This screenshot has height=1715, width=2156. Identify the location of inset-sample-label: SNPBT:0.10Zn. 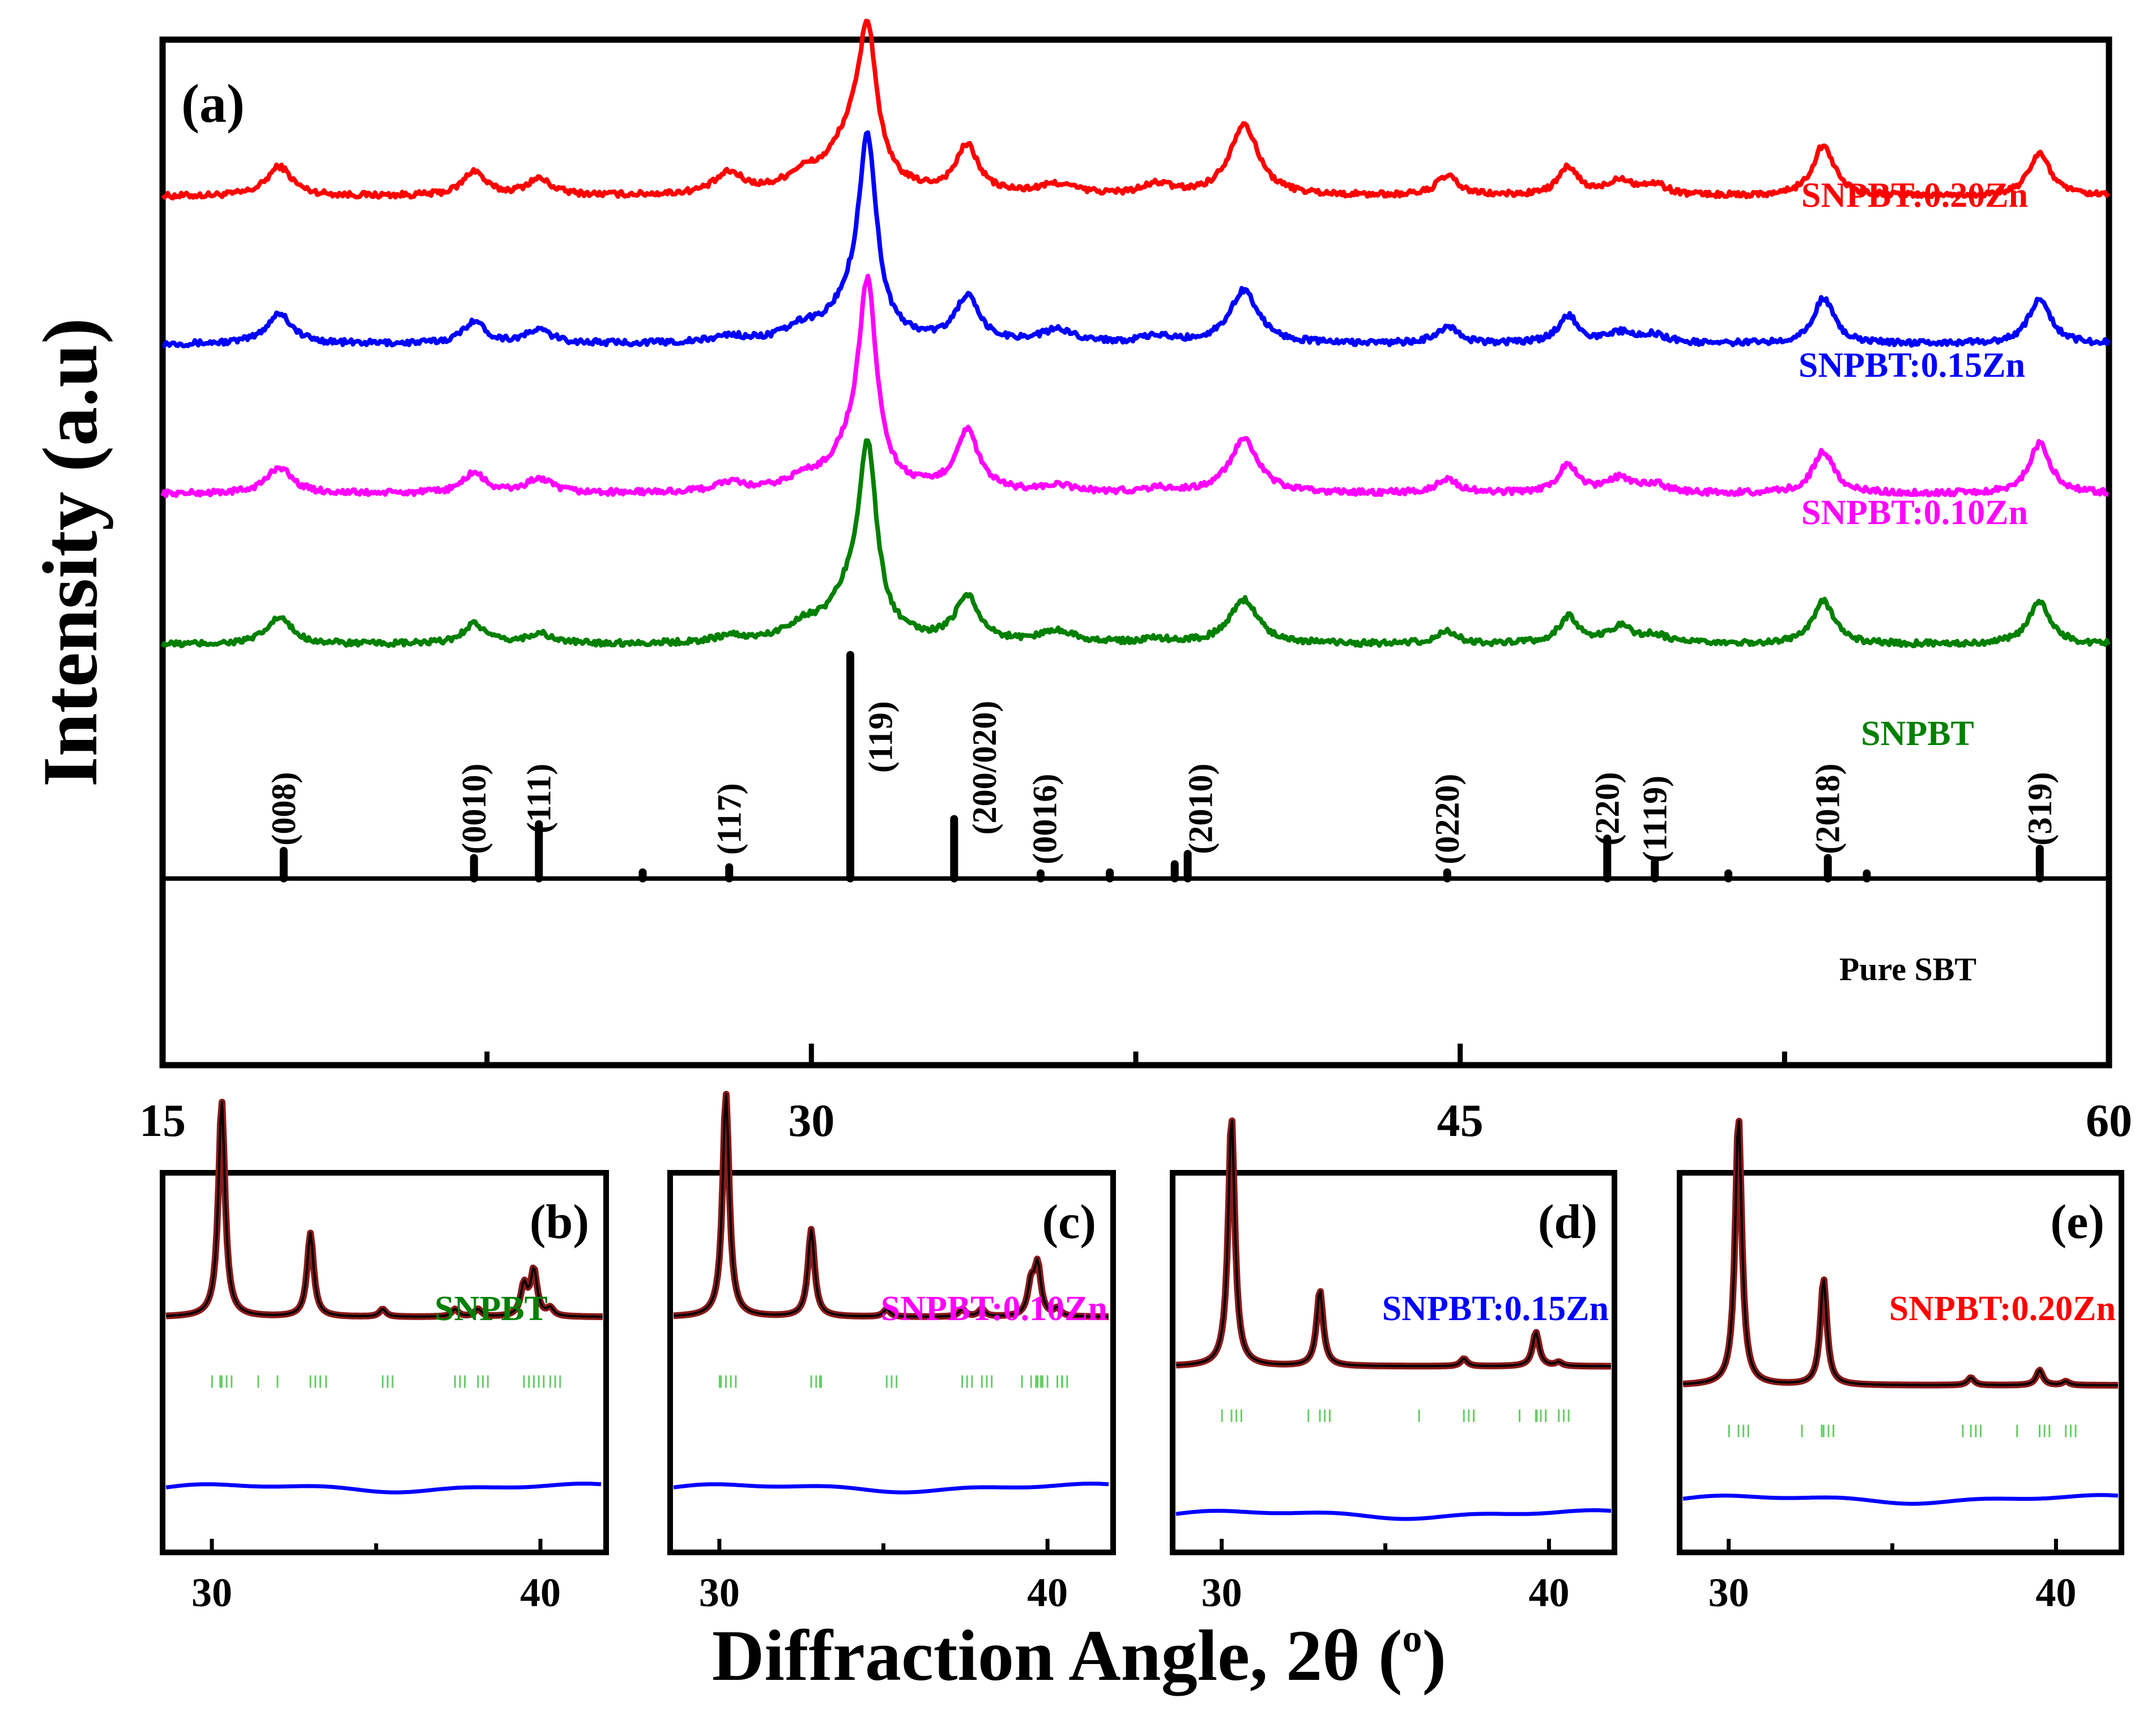
(994, 1309).